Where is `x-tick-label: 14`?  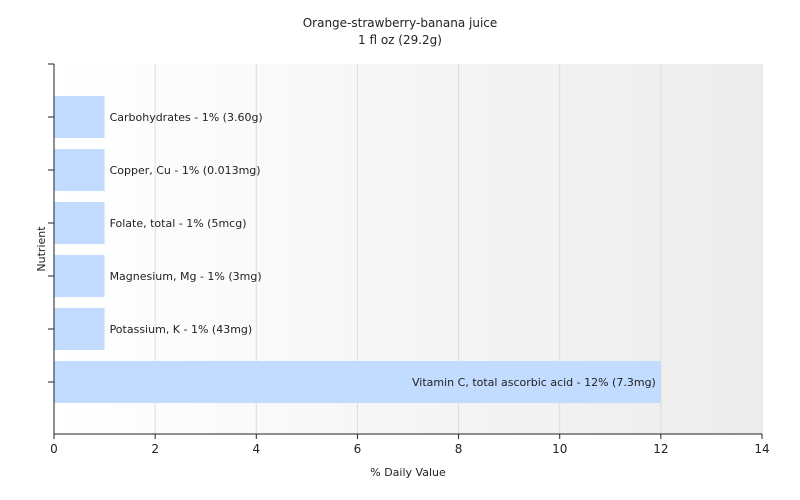
x-tick-label: 14 is located at coordinates (761, 449).